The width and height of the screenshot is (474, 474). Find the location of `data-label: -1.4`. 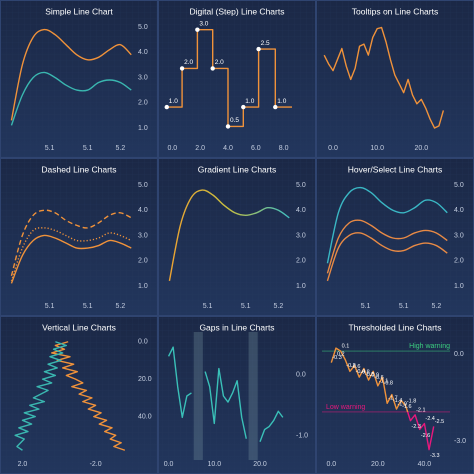

data-label: -1.4 is located at coordinates (397, 401).